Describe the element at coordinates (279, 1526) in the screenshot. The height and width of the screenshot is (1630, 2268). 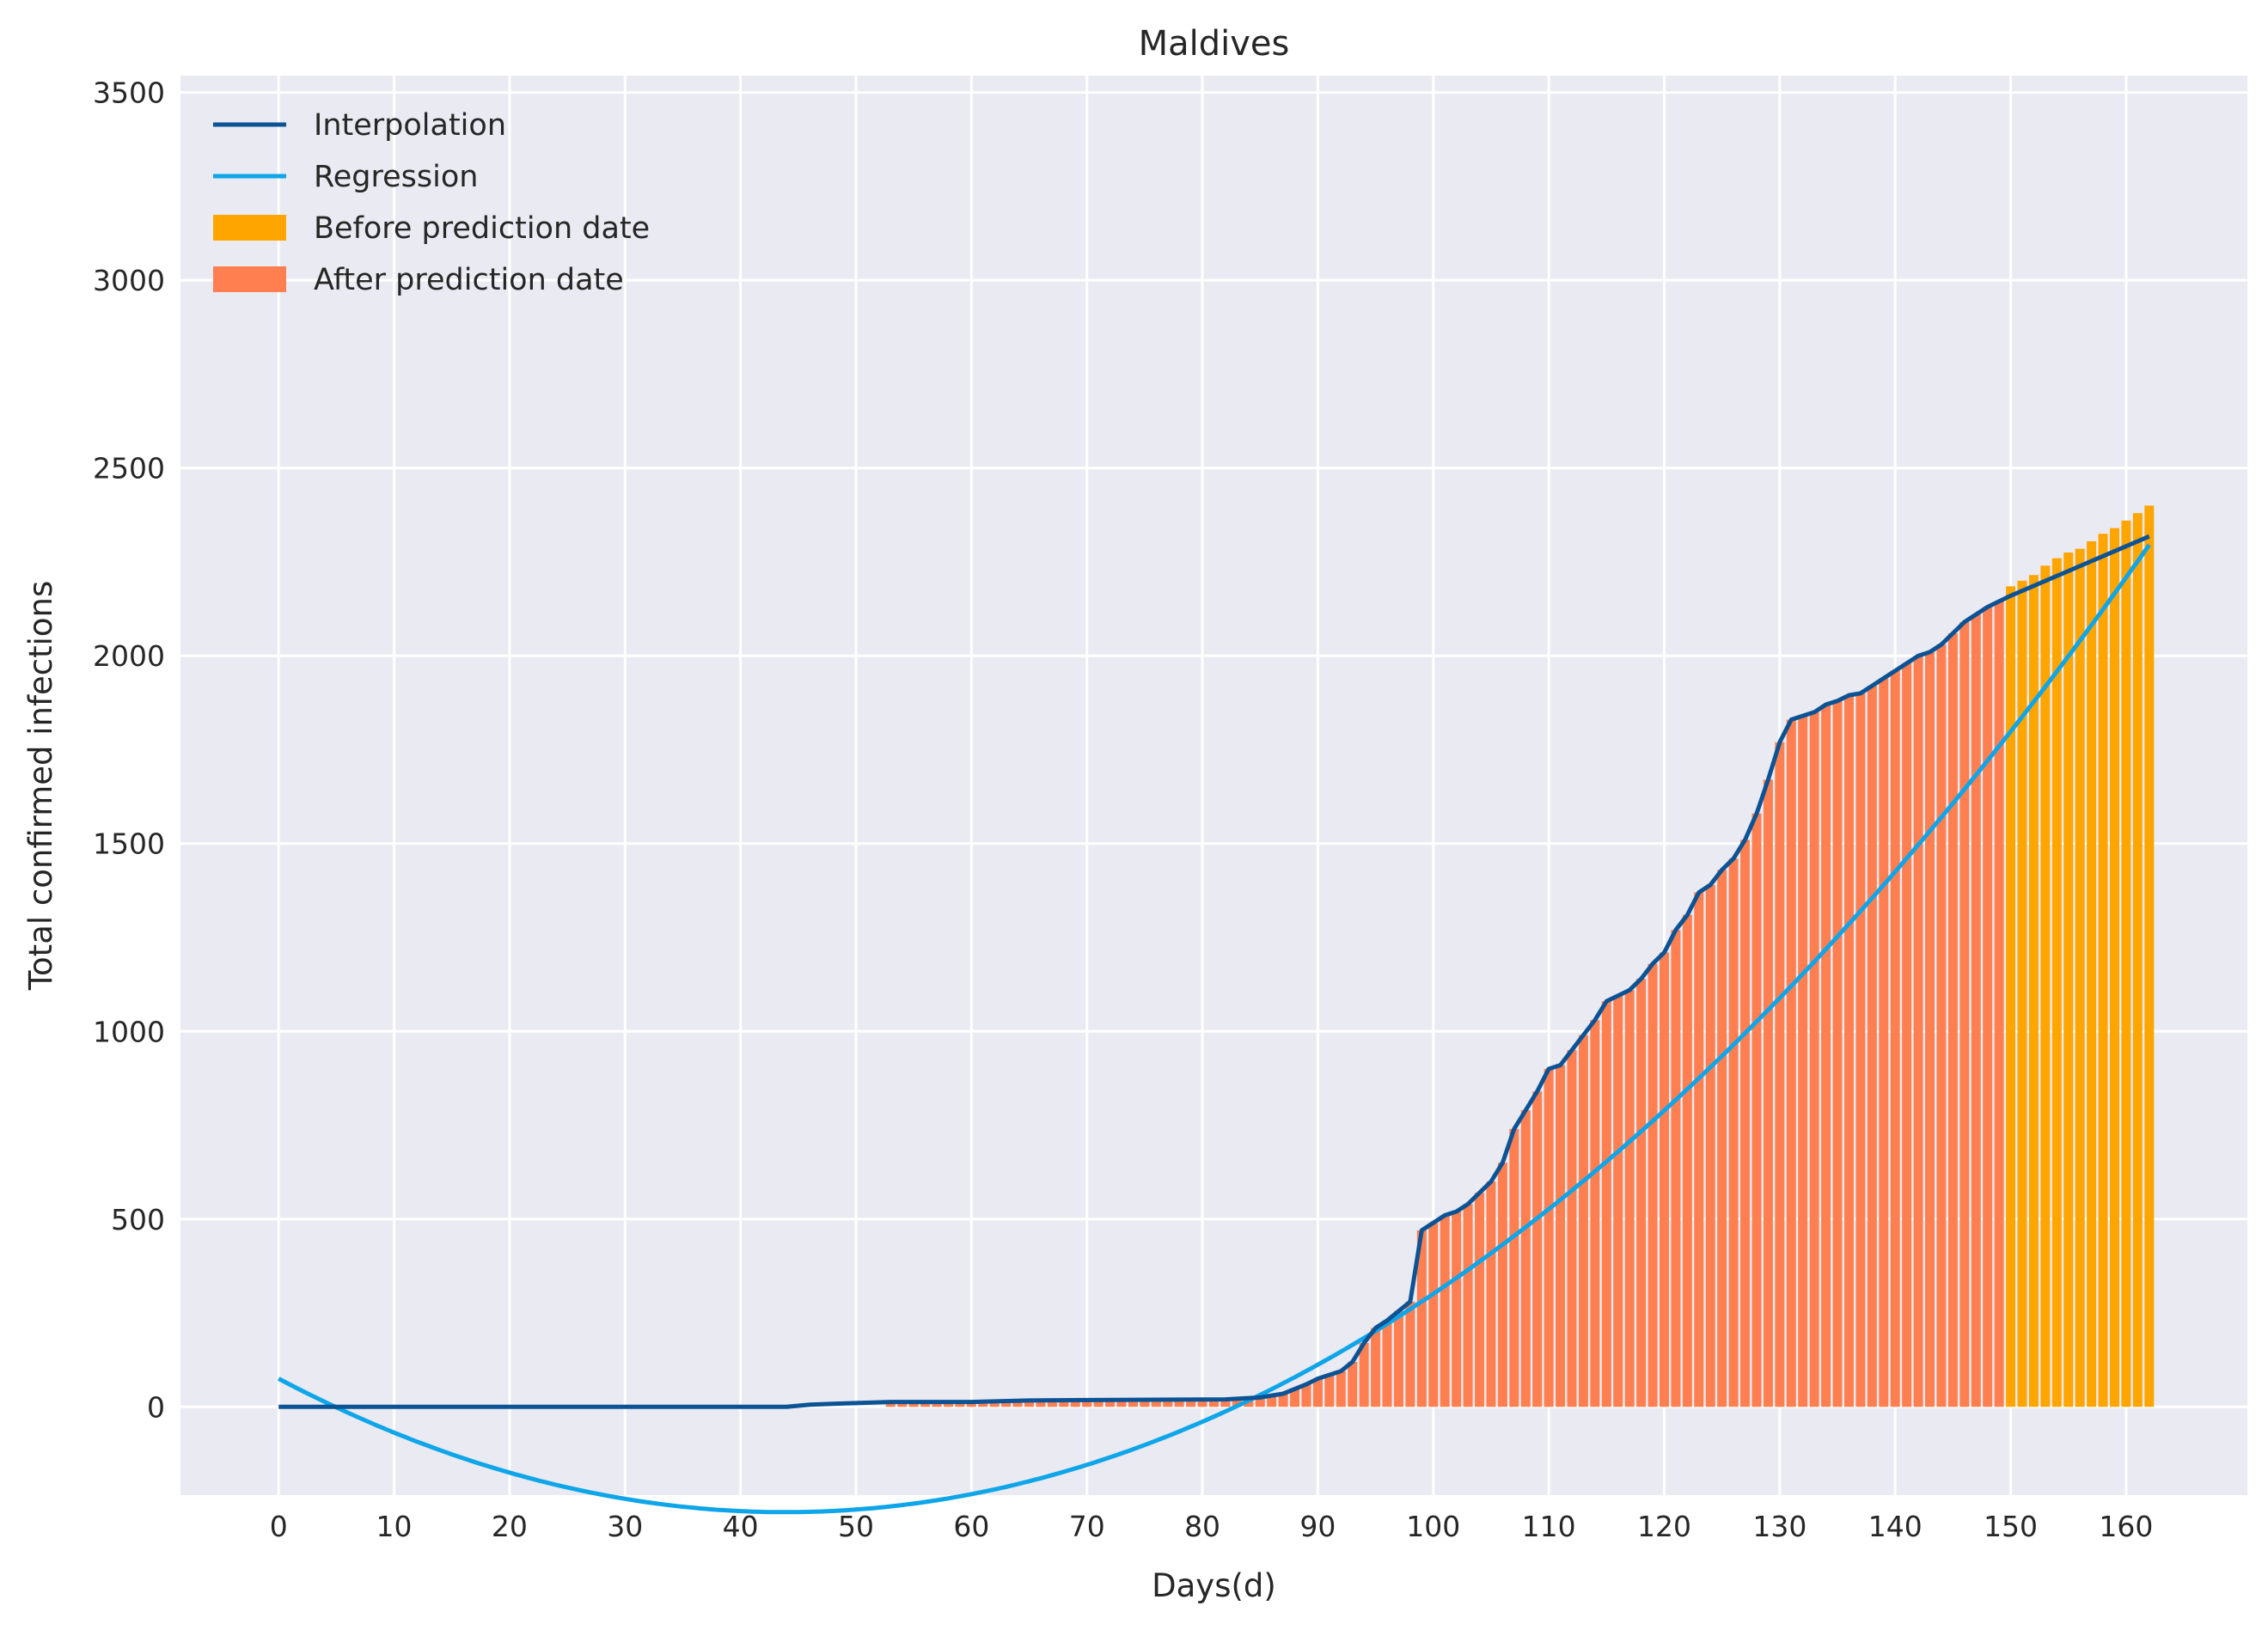
I see `x-tick-label: 0` at that location.